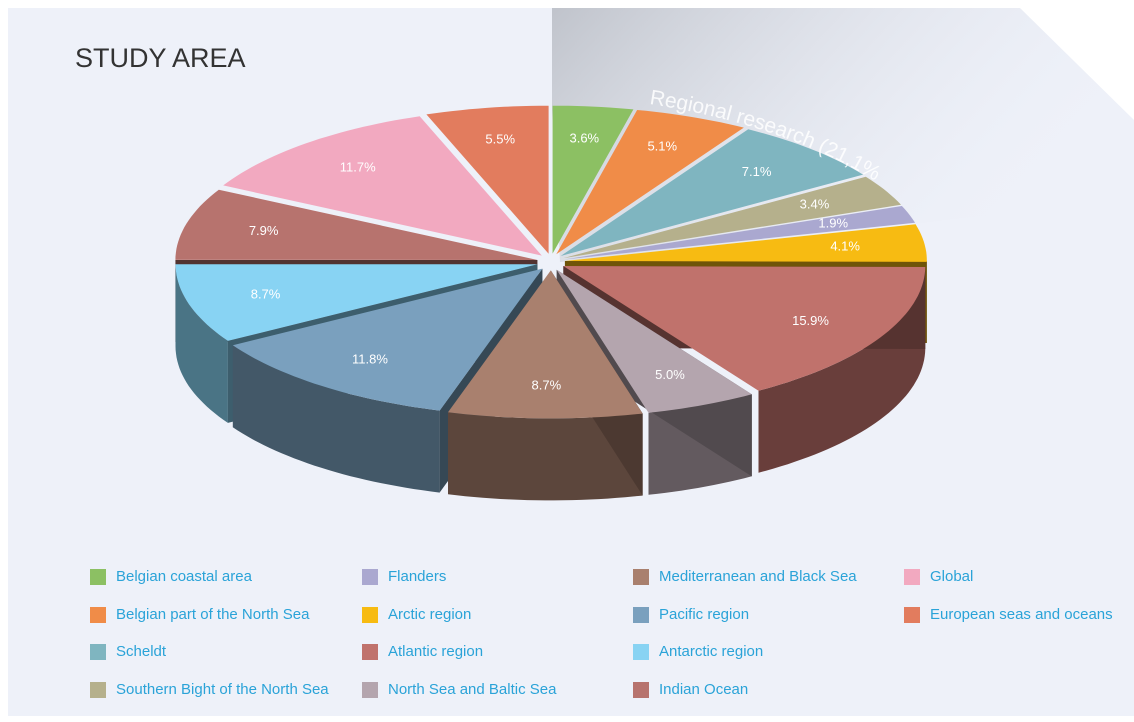 Image resolution: width=1134 pixels, height=722 pixels. What do you see at coordinates (1021, 614) in the screenshot?
I see `legend-label: European seas and oceans` at bounding box center [1021, 614].